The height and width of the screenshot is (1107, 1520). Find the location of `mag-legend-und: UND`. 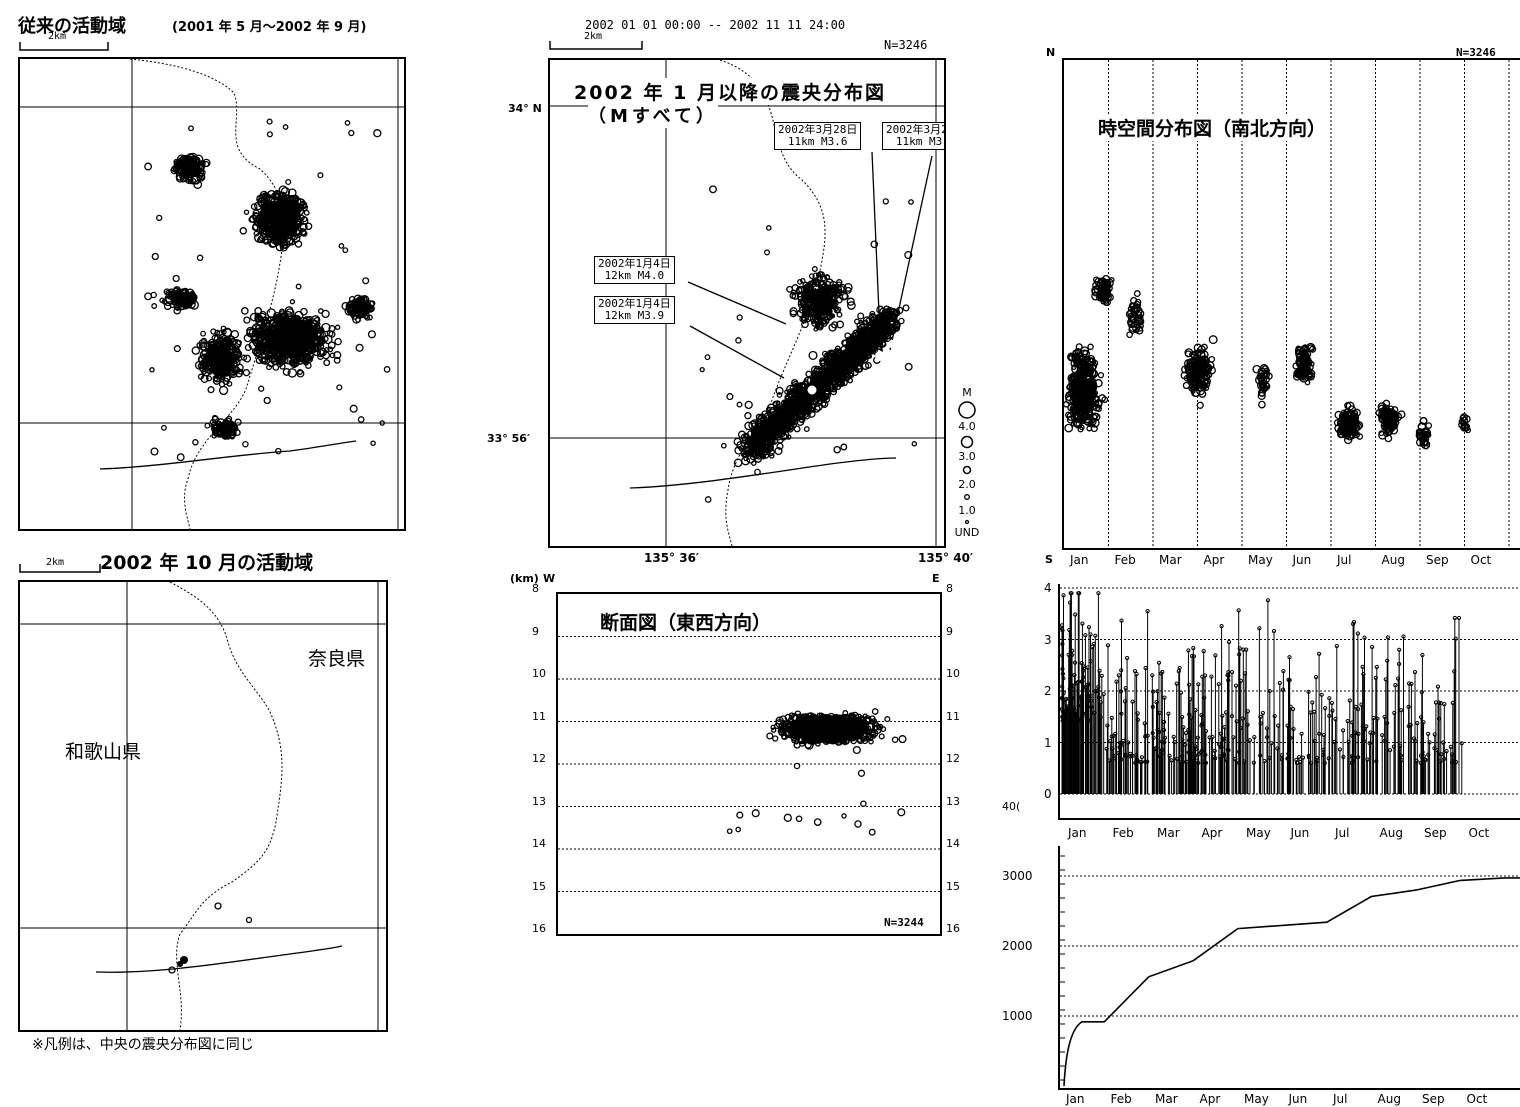

mag-legend-und: UND is located at coordinates (967, 532).